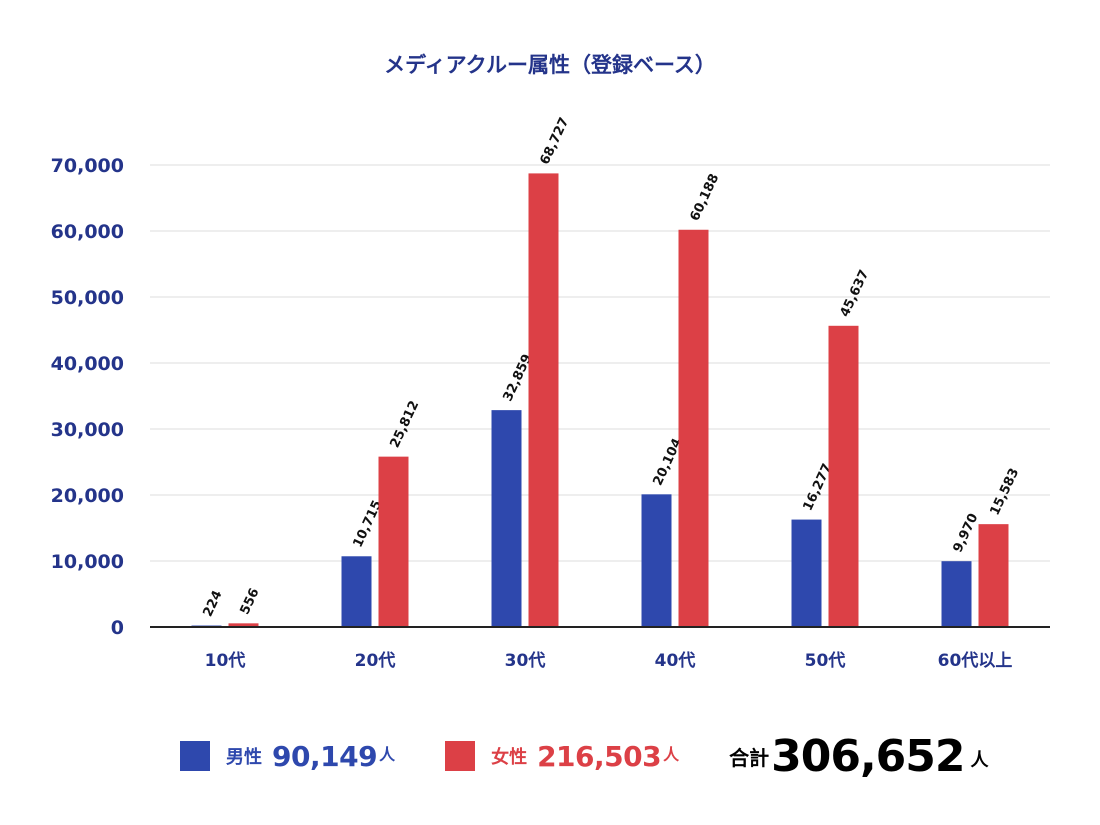  I want to click on total-label: 合計, so click(749, 757).